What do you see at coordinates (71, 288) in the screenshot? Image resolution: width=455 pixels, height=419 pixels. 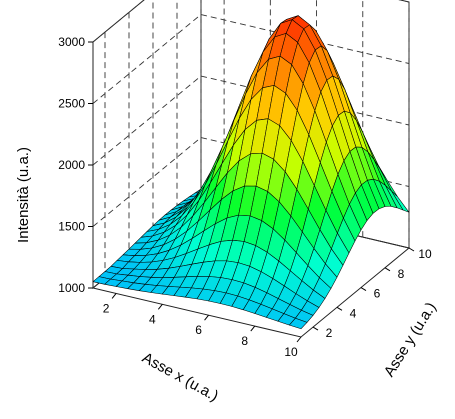 I see `z-tick-label: 1000` at bounding box center [71, 288].